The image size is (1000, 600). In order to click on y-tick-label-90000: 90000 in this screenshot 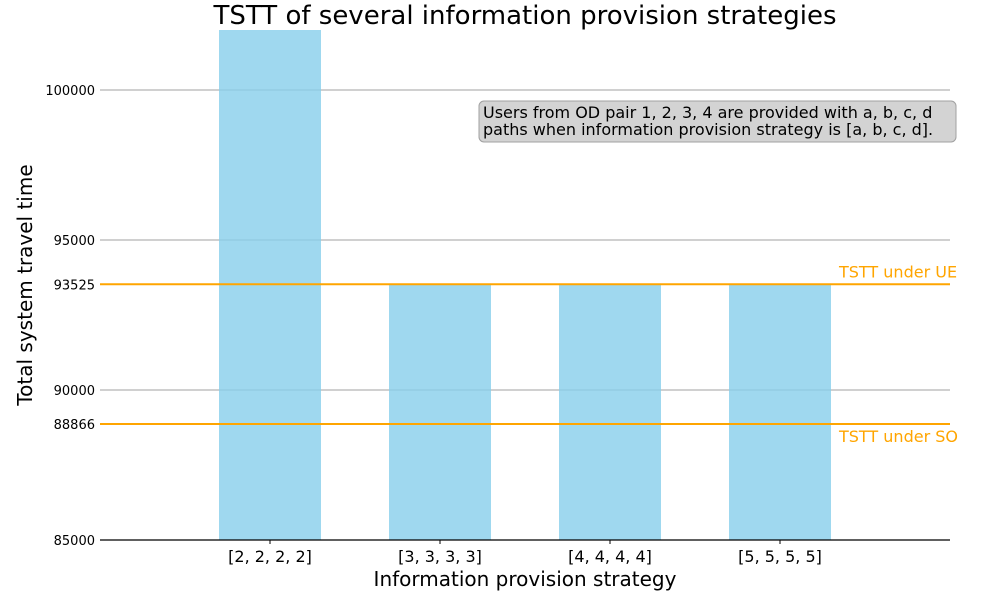, I will do `click(74, 391)`.